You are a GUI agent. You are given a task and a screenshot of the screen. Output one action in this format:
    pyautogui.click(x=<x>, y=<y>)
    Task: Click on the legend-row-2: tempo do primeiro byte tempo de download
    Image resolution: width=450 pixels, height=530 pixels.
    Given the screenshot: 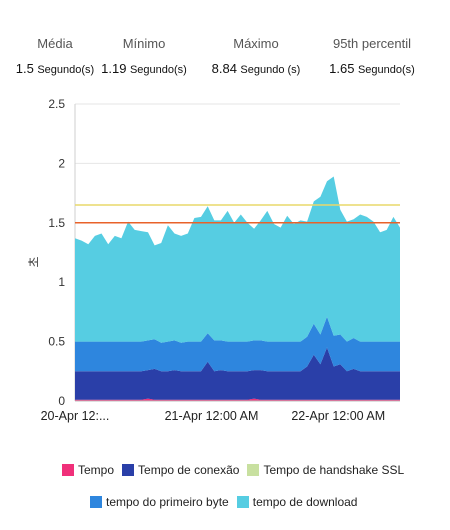 What is the action you would take?
    pyautogui.click(x=227, y=502)
    